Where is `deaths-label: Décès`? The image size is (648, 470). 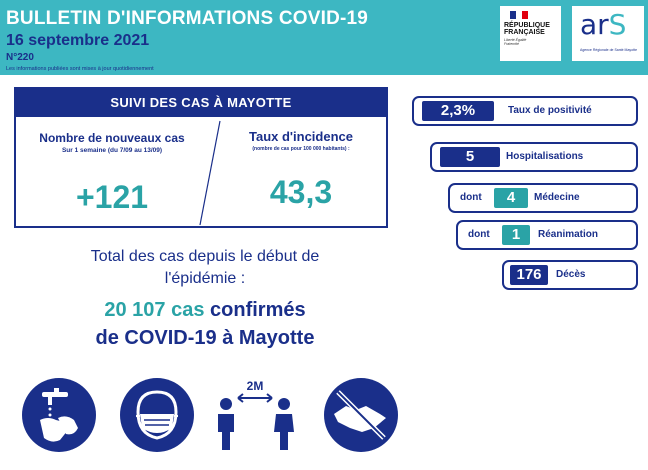
deaths-label: Décès is located at coordinates (571, 274).